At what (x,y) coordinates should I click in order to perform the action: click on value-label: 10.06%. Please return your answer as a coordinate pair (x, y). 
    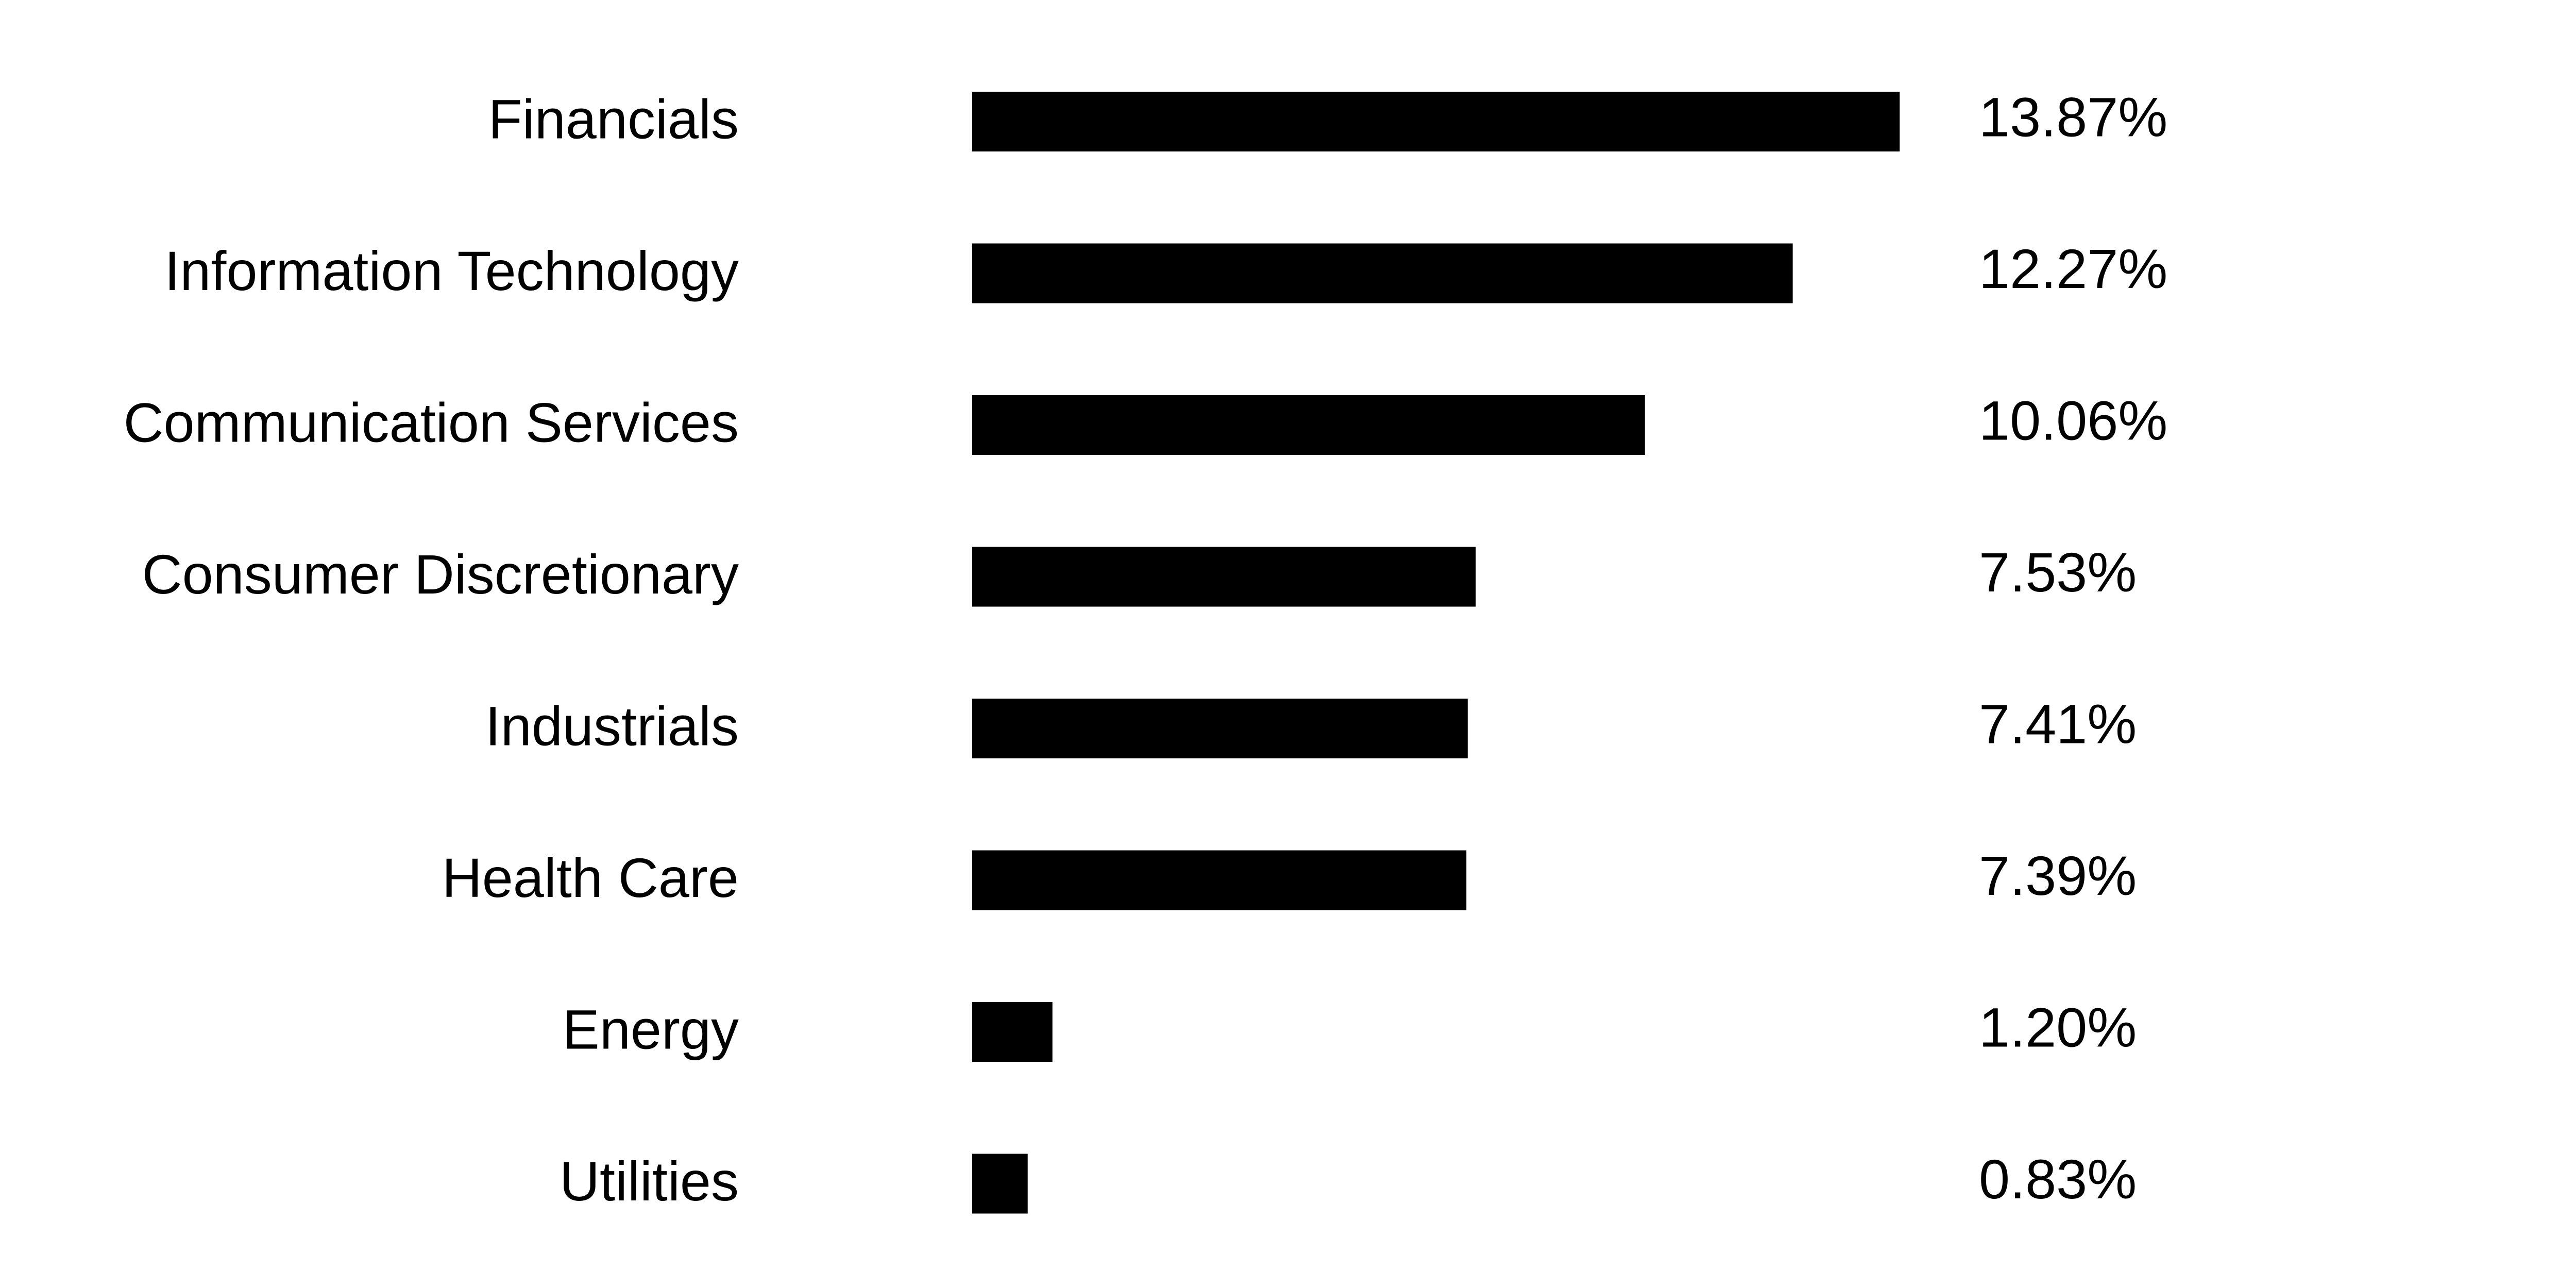
    Looking at the image, I should click on (2073, 420).